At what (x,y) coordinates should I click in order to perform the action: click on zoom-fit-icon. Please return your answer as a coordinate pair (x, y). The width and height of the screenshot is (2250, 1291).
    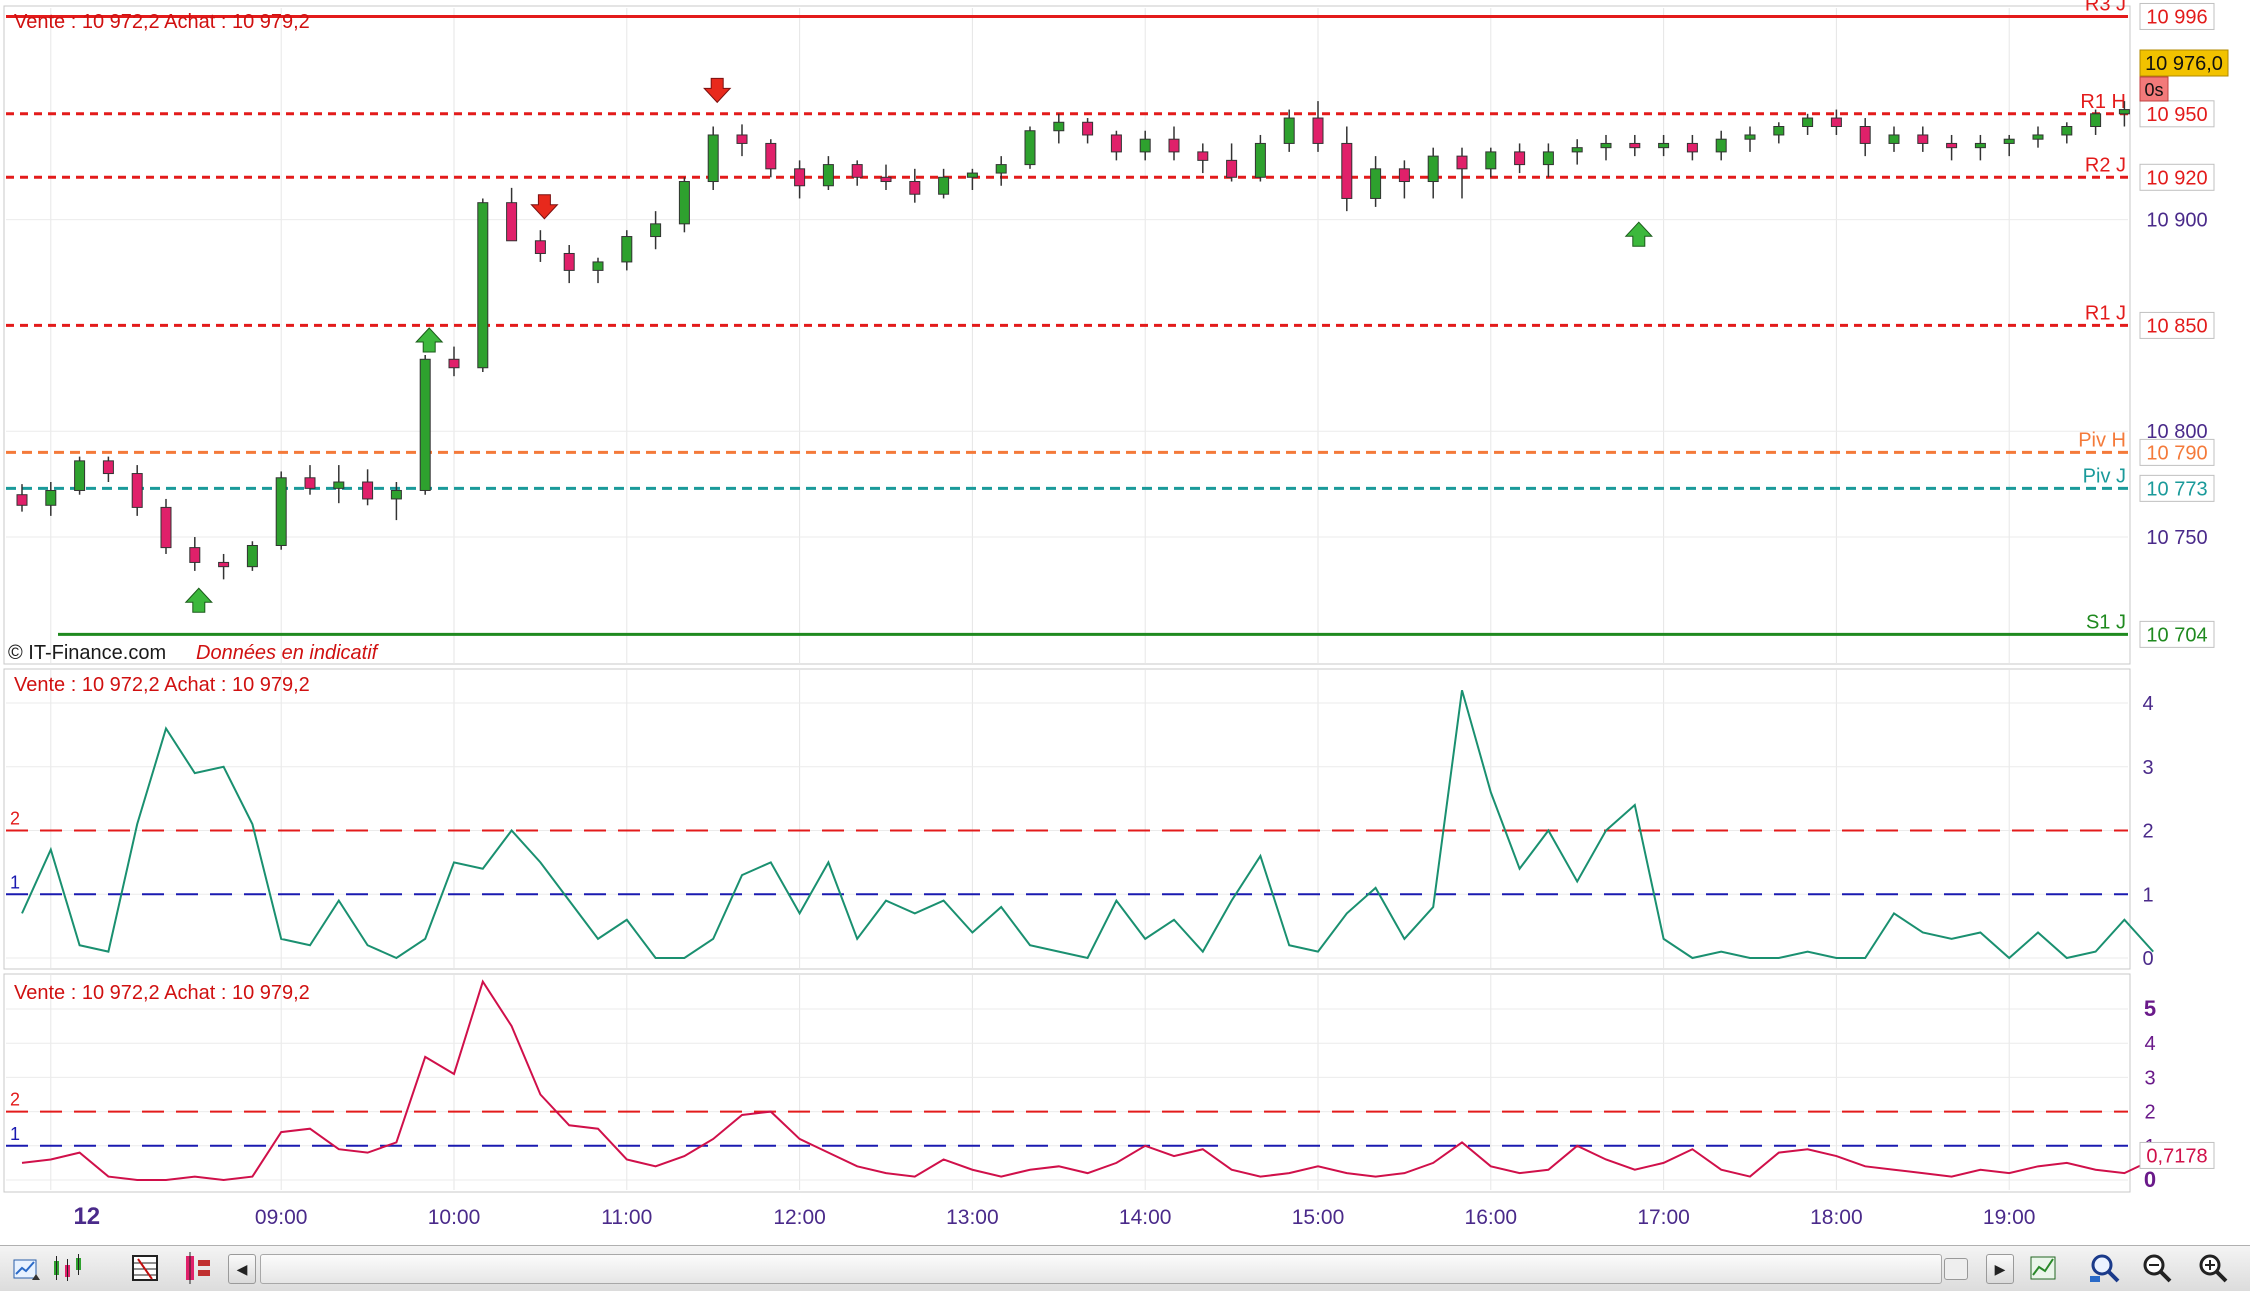
    Looking at the image, I should click on (2105, 1268).